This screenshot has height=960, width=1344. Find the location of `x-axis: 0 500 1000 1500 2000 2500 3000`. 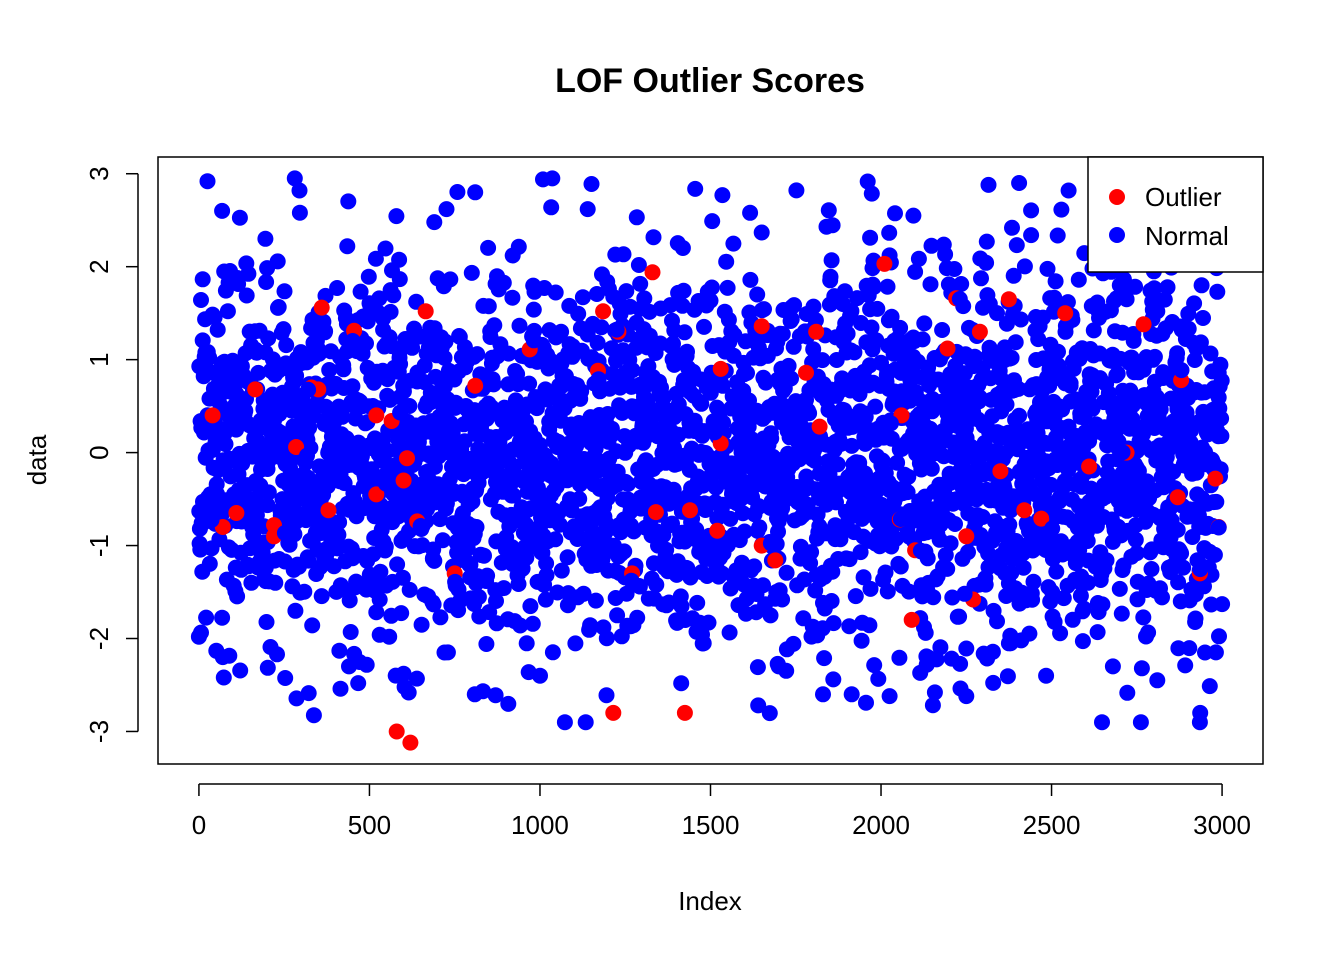

x-axis: 0 500 1000 1500 2000 2500 3000 is located at coordinates (721, 811).